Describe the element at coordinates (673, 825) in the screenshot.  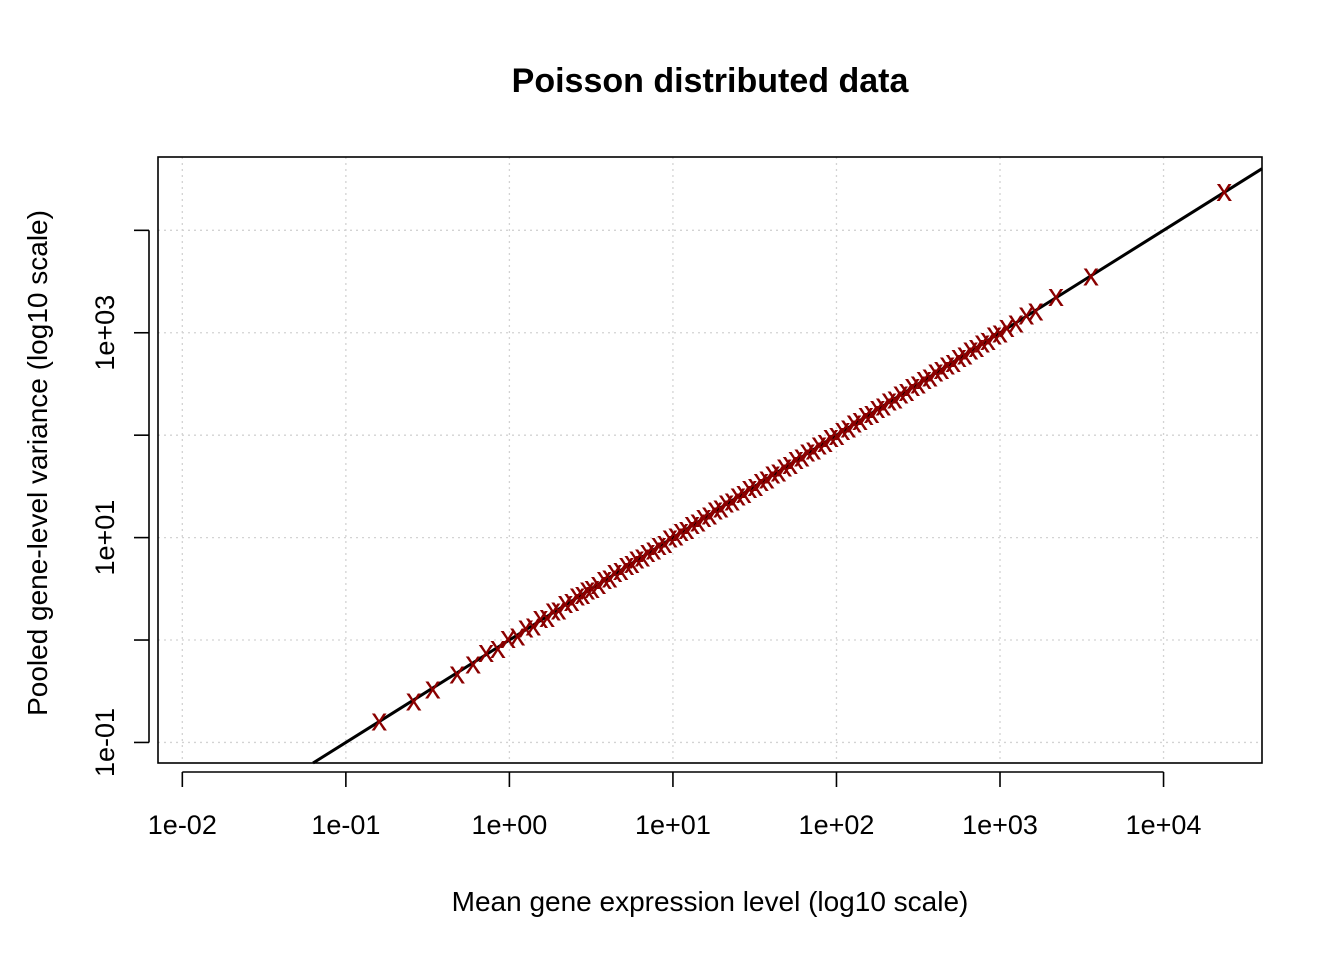
I see `x-tick-label: 1e+01` at that location.